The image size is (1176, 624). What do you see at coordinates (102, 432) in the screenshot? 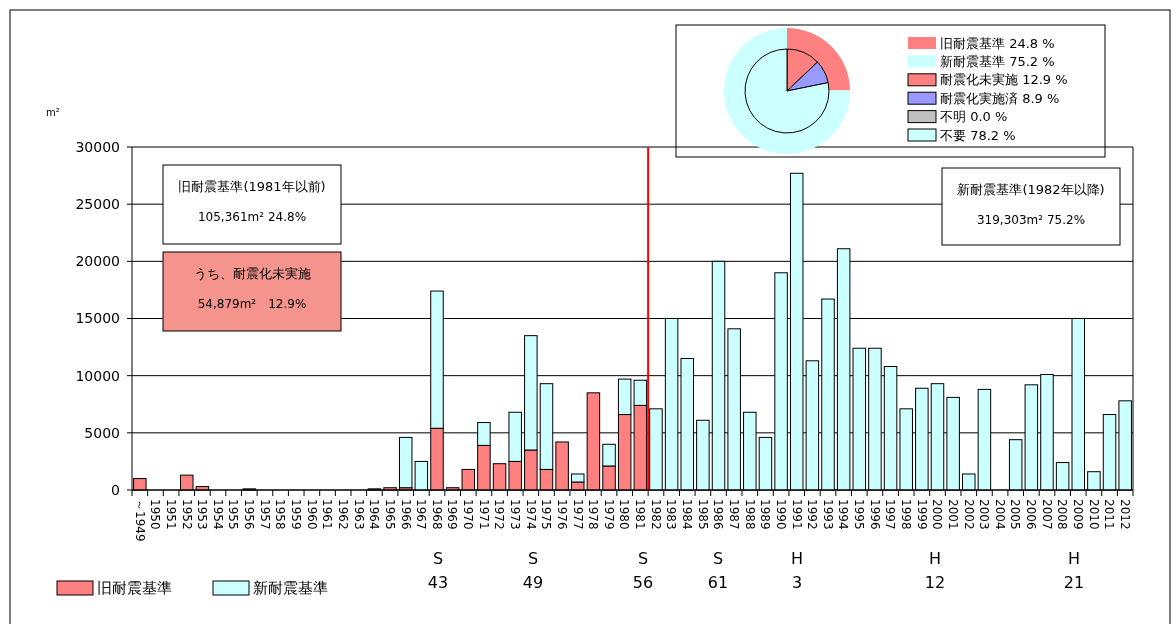
I see `y-tick-label: 5000` at bounding box center [102, 432].